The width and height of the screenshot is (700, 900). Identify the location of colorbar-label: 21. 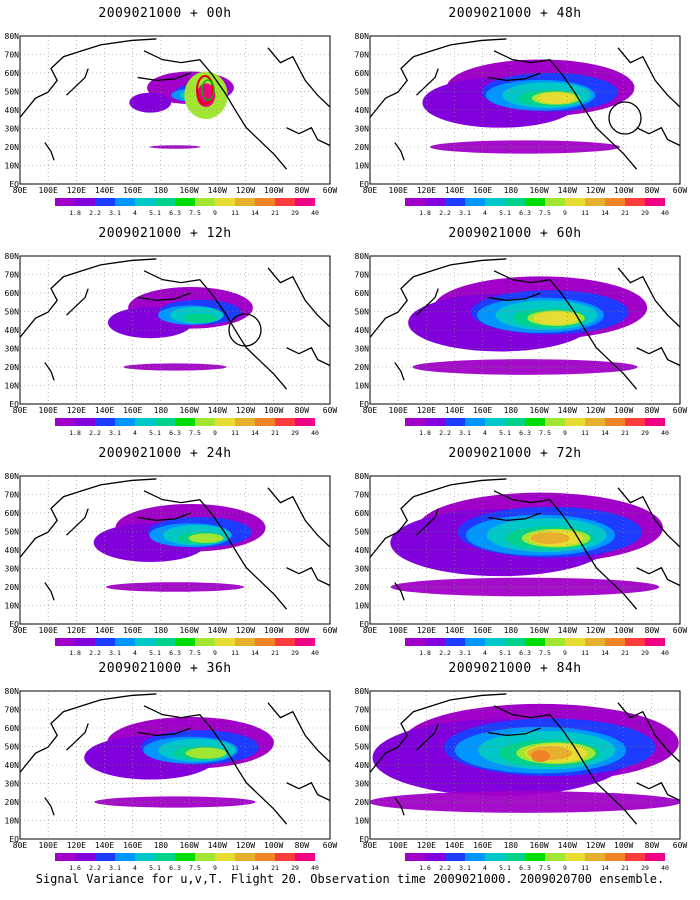
(625, 433).